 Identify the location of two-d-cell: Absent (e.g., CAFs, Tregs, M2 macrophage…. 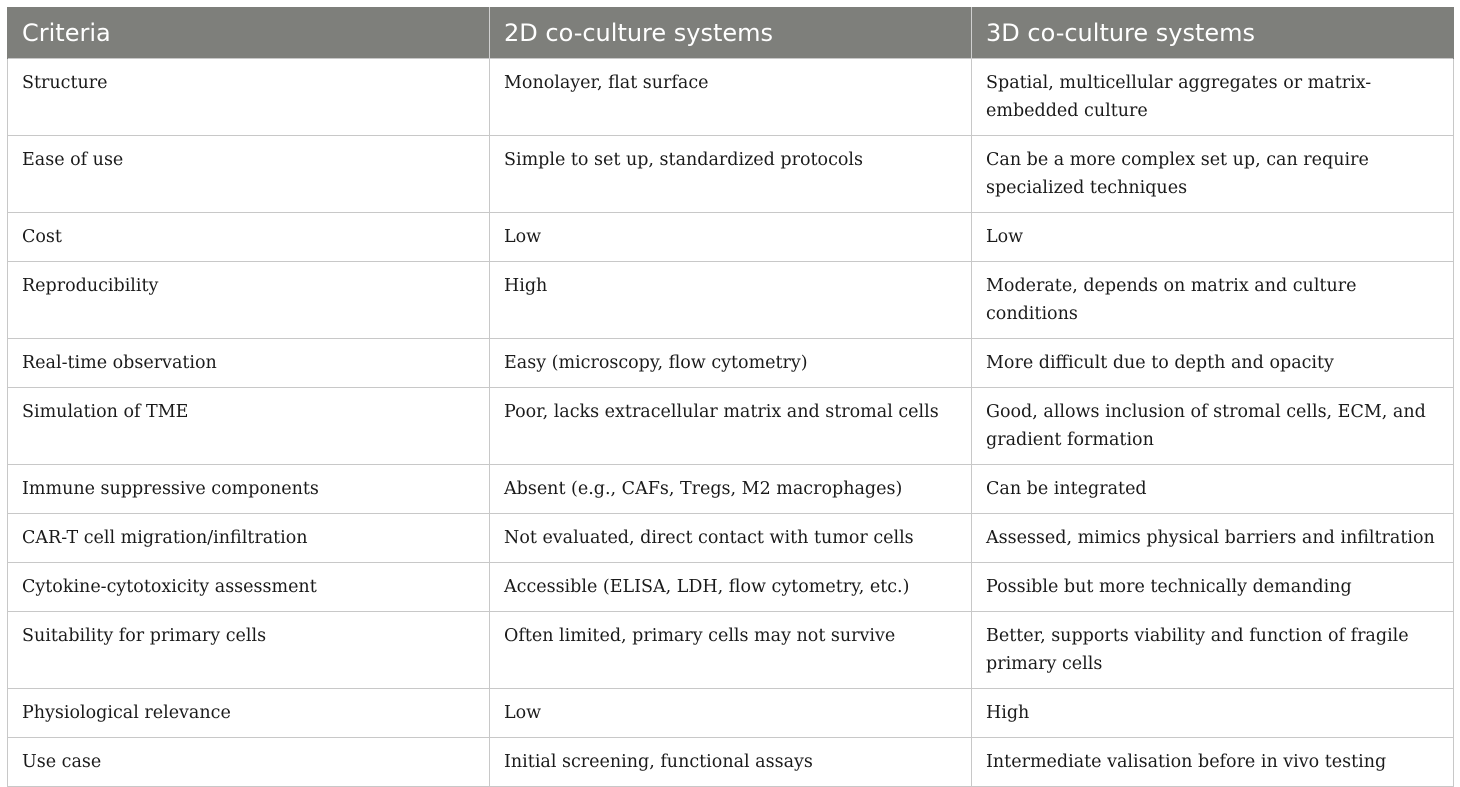
(730, 489).